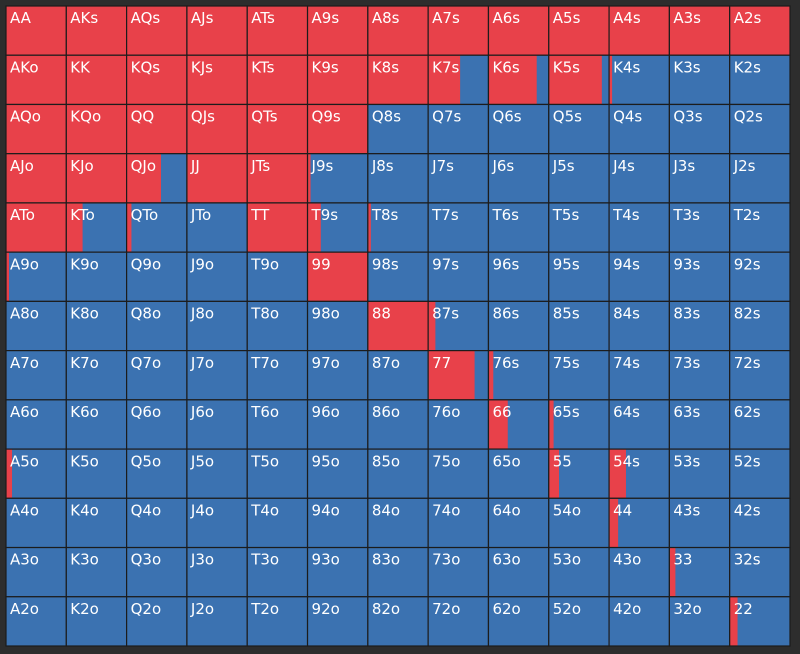  Describe the element at coordinates (386, 560) in the screenshot. I see `hand-label: 83o` at that location.